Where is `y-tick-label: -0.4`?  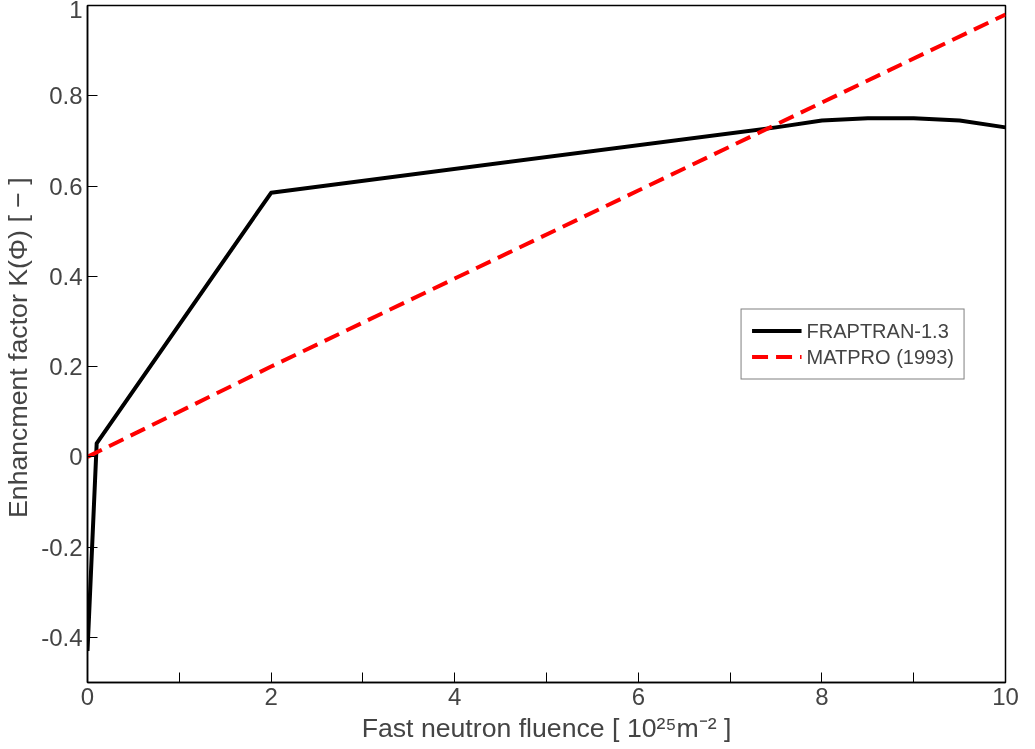
y-tick-label: -0.4 is located at coordinates (62, 637).